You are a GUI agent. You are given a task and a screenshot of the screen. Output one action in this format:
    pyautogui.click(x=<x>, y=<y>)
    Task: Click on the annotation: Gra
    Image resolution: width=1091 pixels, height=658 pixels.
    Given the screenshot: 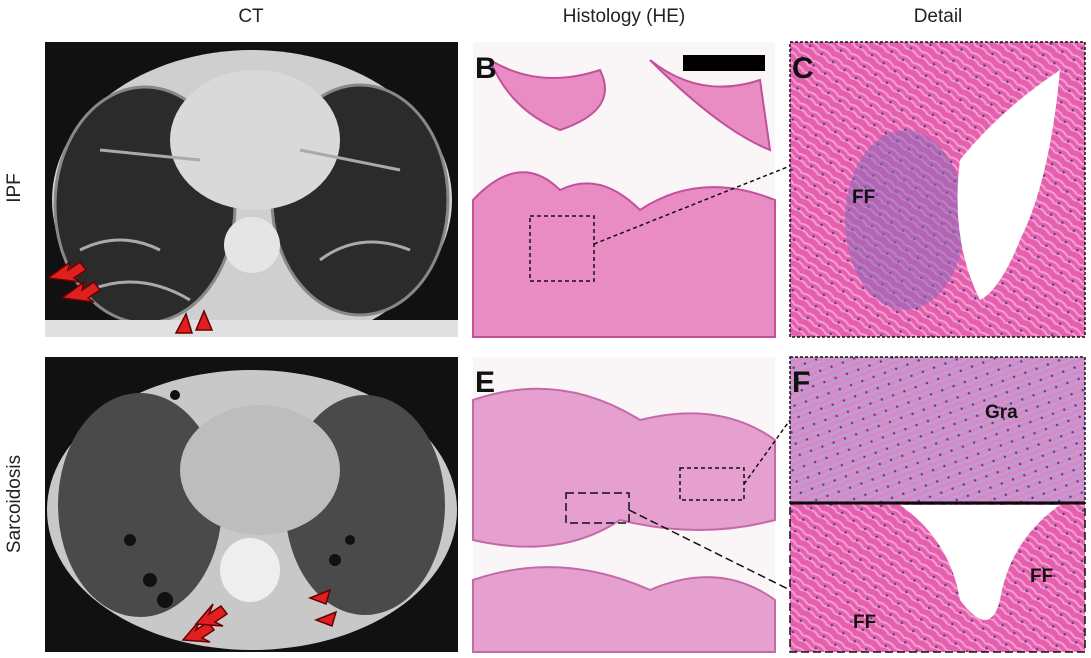 What is the action you would take?
    pyautogui.click(x=1001, y=412)
    